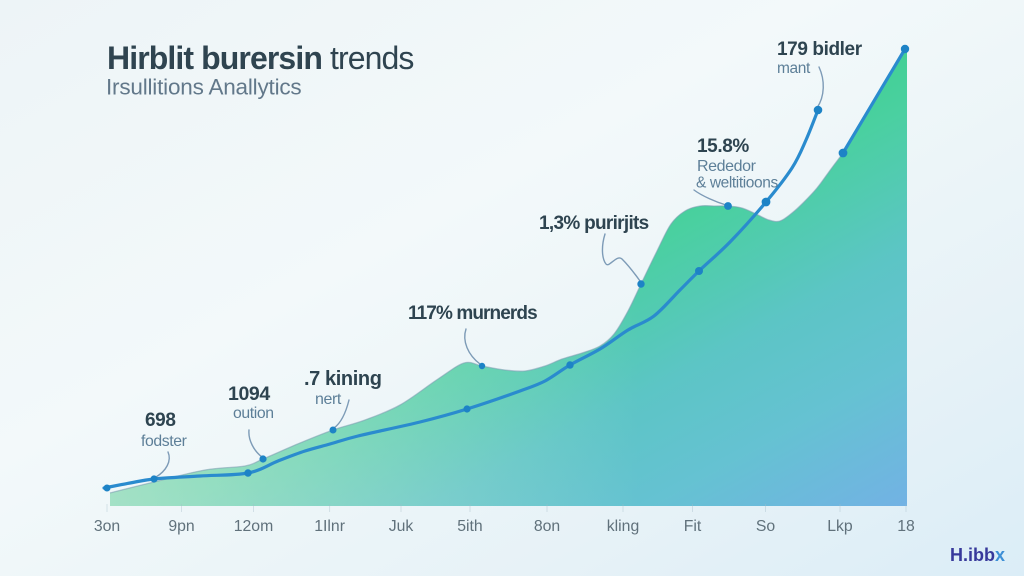  Describe the element at coordinates (164, 441) in the screenshot. I see `svg-text: fodster` at that location.